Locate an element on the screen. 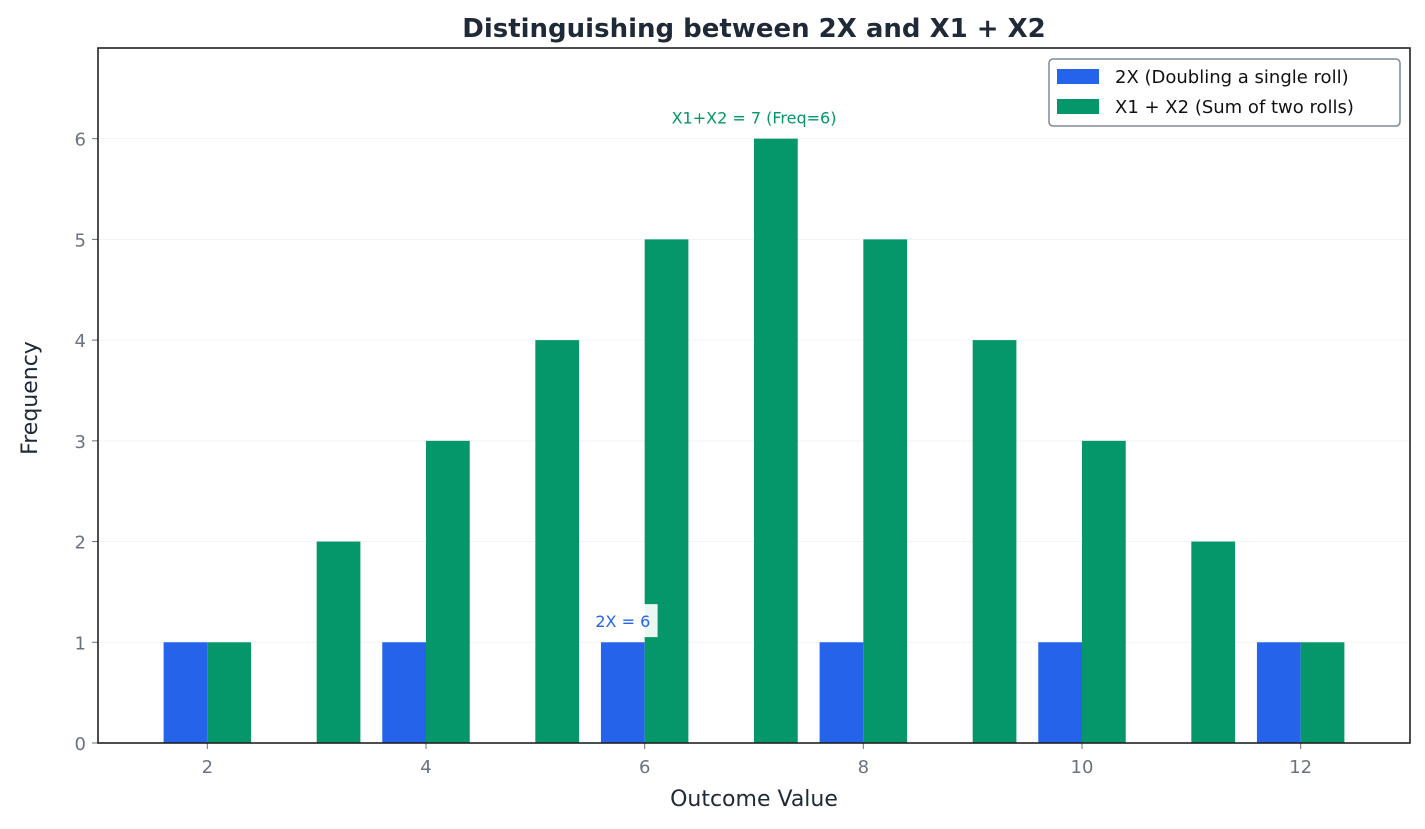 The height and width of the screenshot is (829, 1425). chart-title: Distinguishing between 2X and X1 + X2 is located at coordinates (754, 29).